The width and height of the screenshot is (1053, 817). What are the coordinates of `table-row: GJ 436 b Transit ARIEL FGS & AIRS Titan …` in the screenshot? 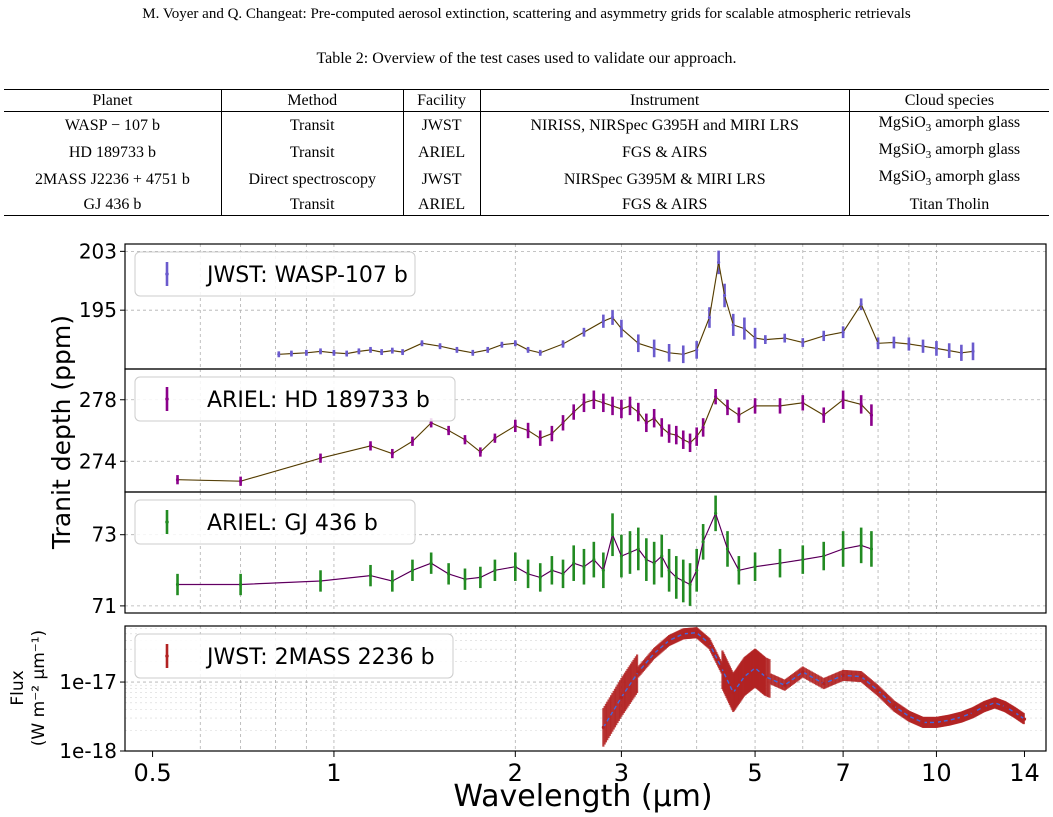 It's located at (526, 204).